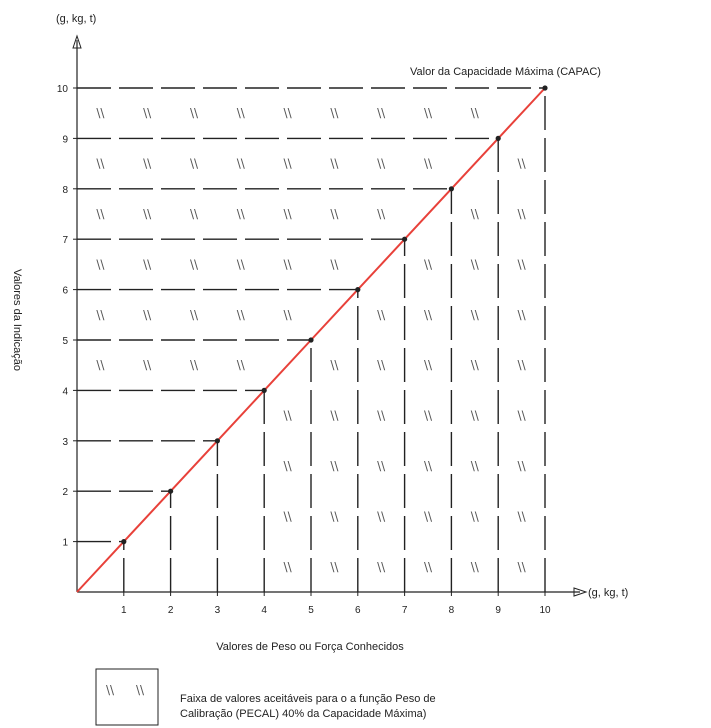 Image resolution: width=711 pixels, height=728 pixels. What do you see at coordinates (171, 610) in the screenshot?
I see `x-tick-label: 2` at bounding box center [171, 610].